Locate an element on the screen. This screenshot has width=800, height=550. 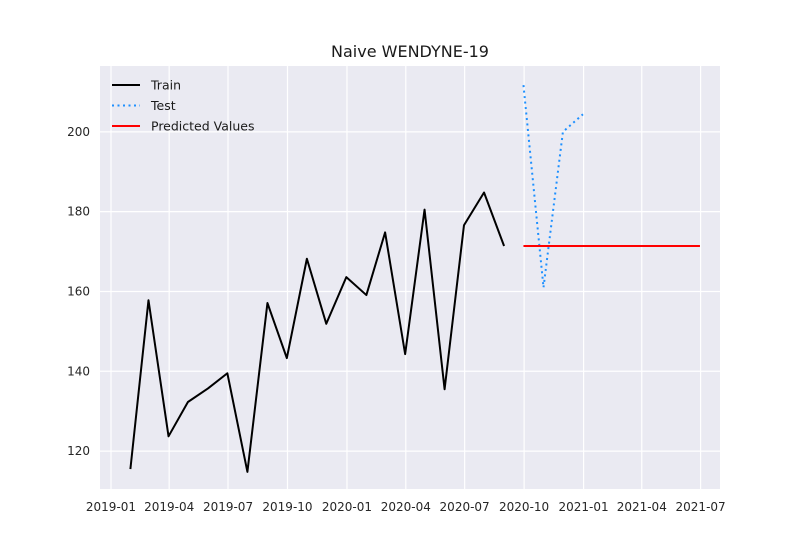
x-tick-label: 2020-04 is located at coordinates (406, 507).